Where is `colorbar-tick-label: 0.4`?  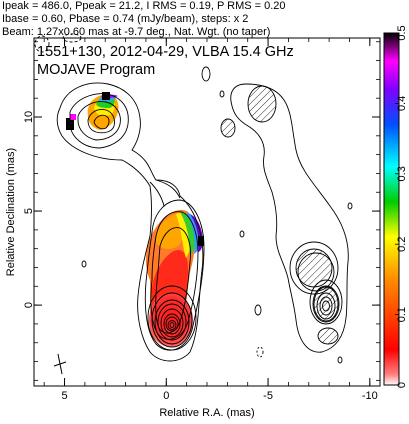 colorbar-tick-label: 0.4 is located at coordinates (402, 103).